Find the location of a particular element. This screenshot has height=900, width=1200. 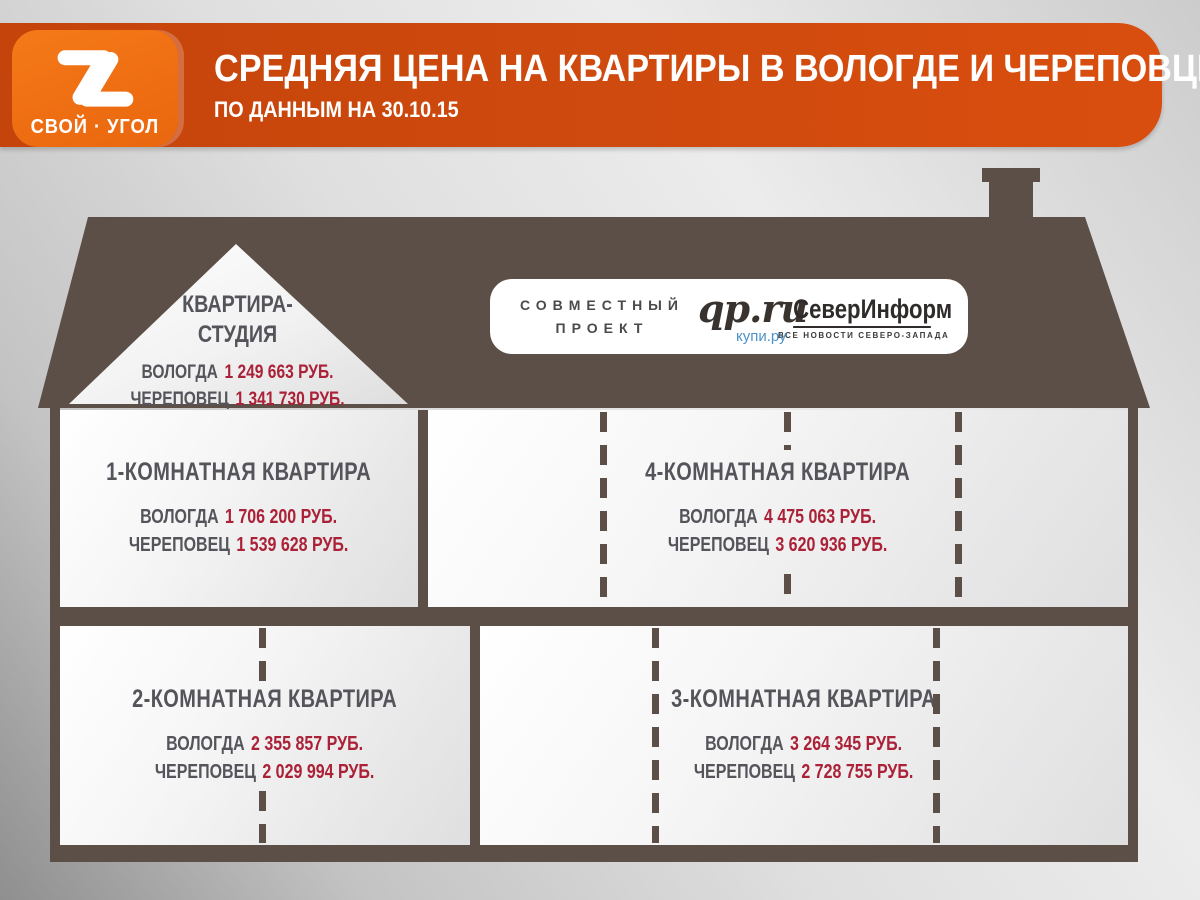

lower-floor-divider-wall is located at coordinates (475, 735).